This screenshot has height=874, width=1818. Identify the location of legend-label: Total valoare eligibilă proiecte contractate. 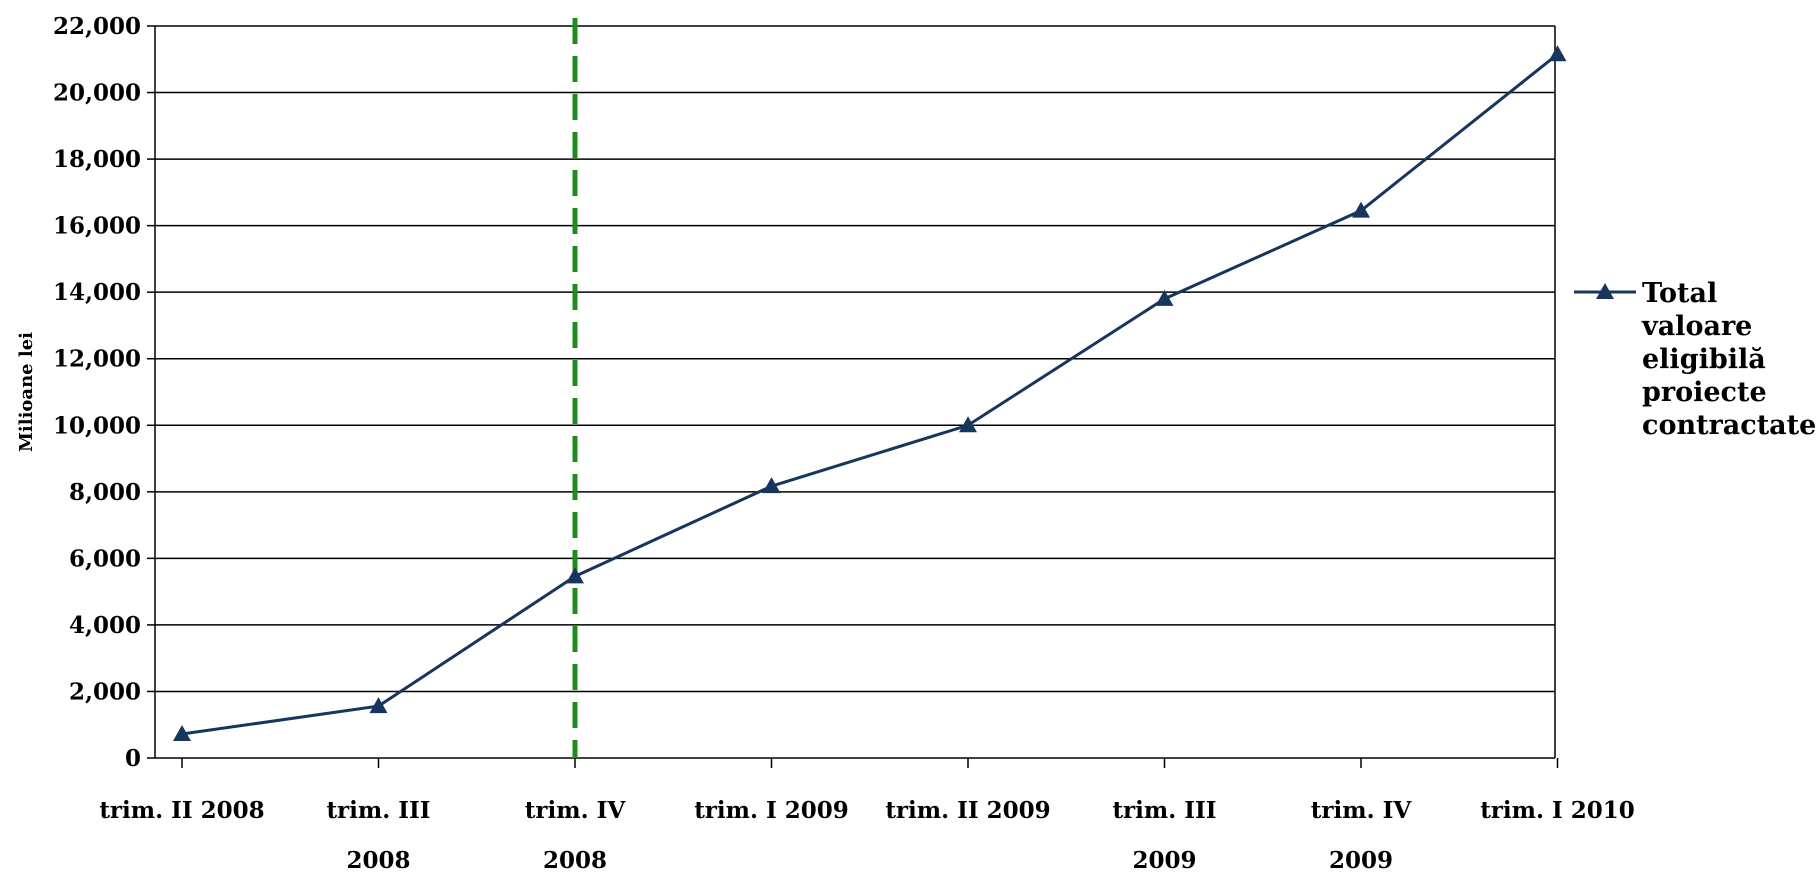
(1728, 359).